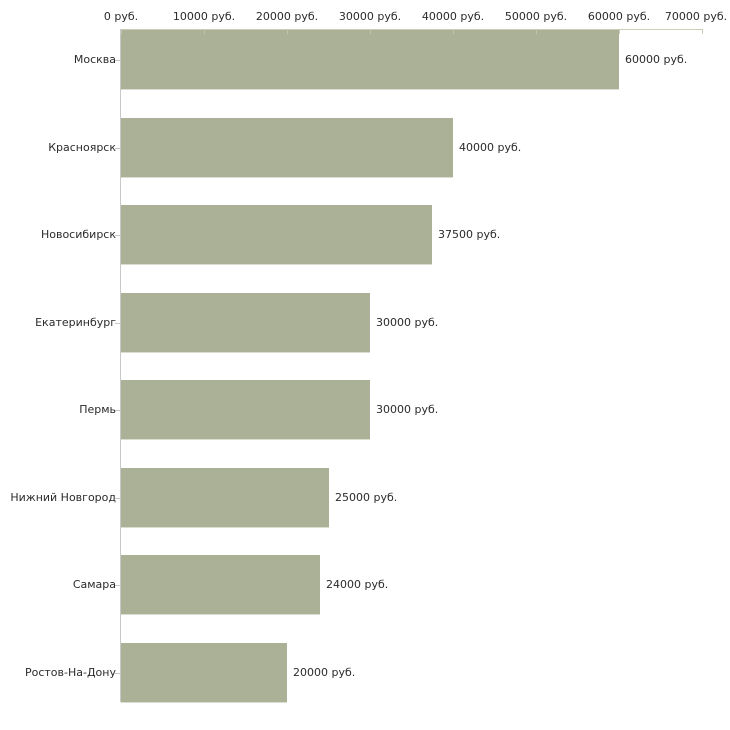 This screenshot has width=730, height=730. I want to click on value-label: 24000 руб., so click(357, 584).